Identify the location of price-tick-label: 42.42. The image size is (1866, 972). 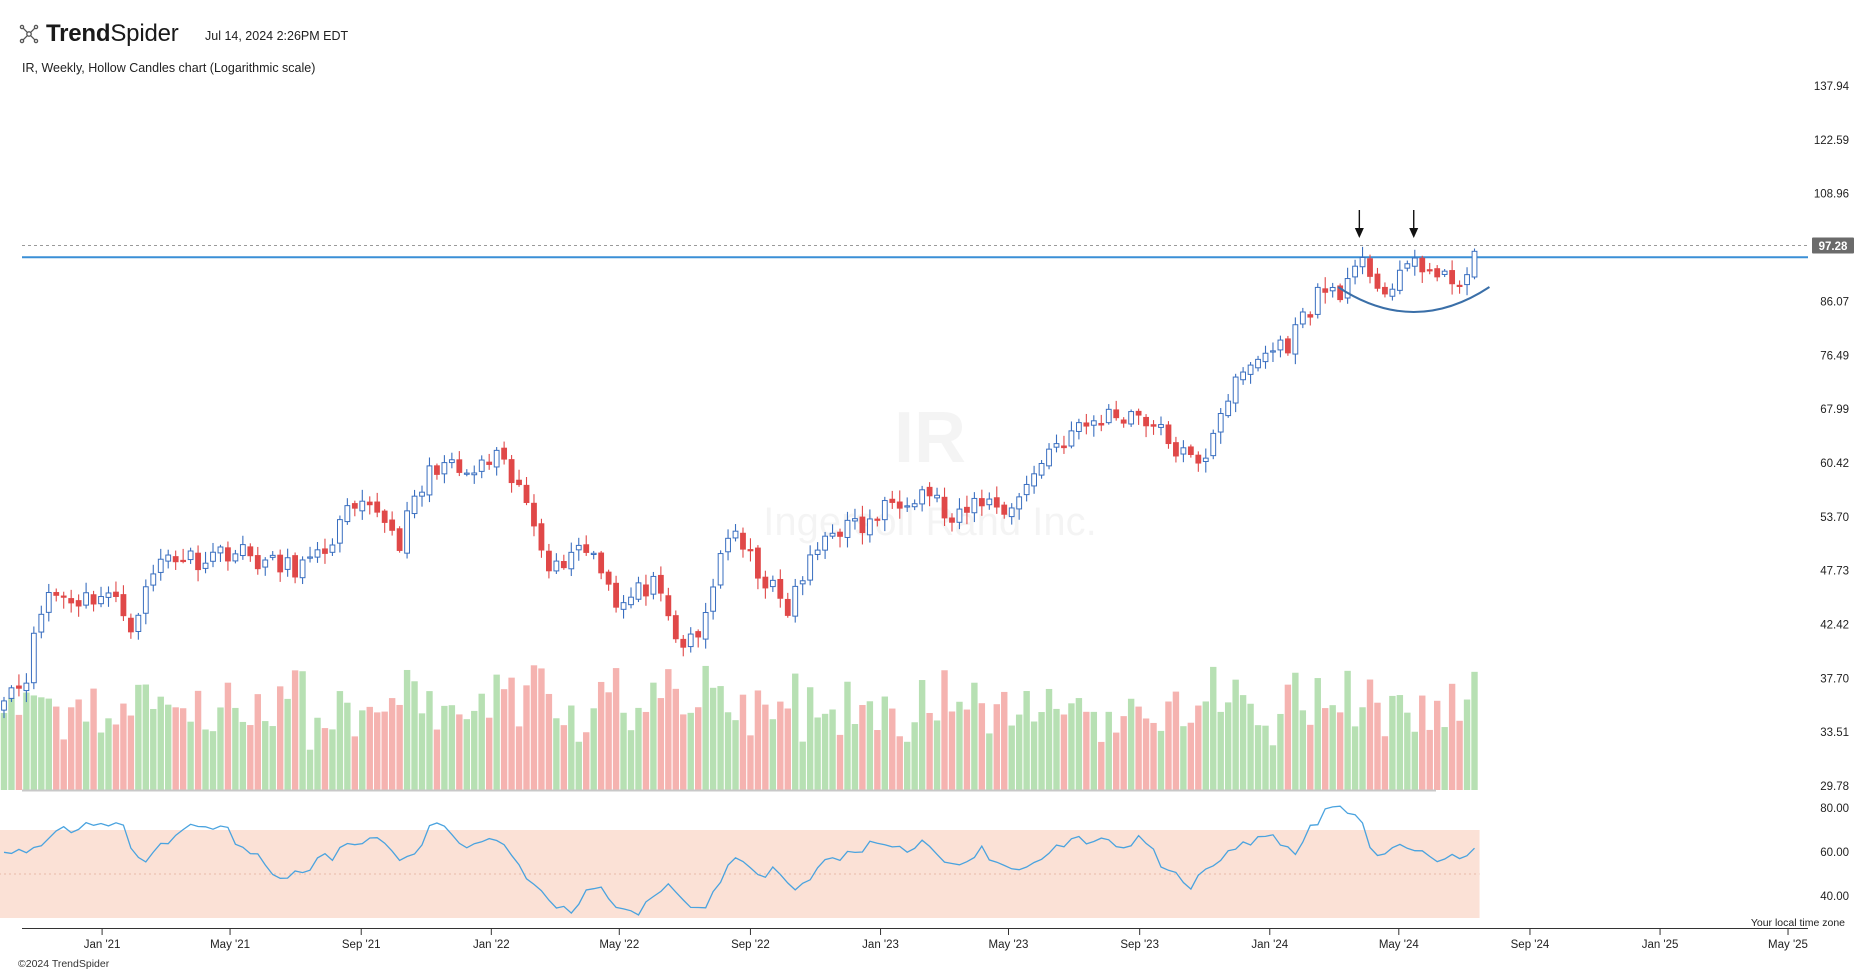
(1834, 625).